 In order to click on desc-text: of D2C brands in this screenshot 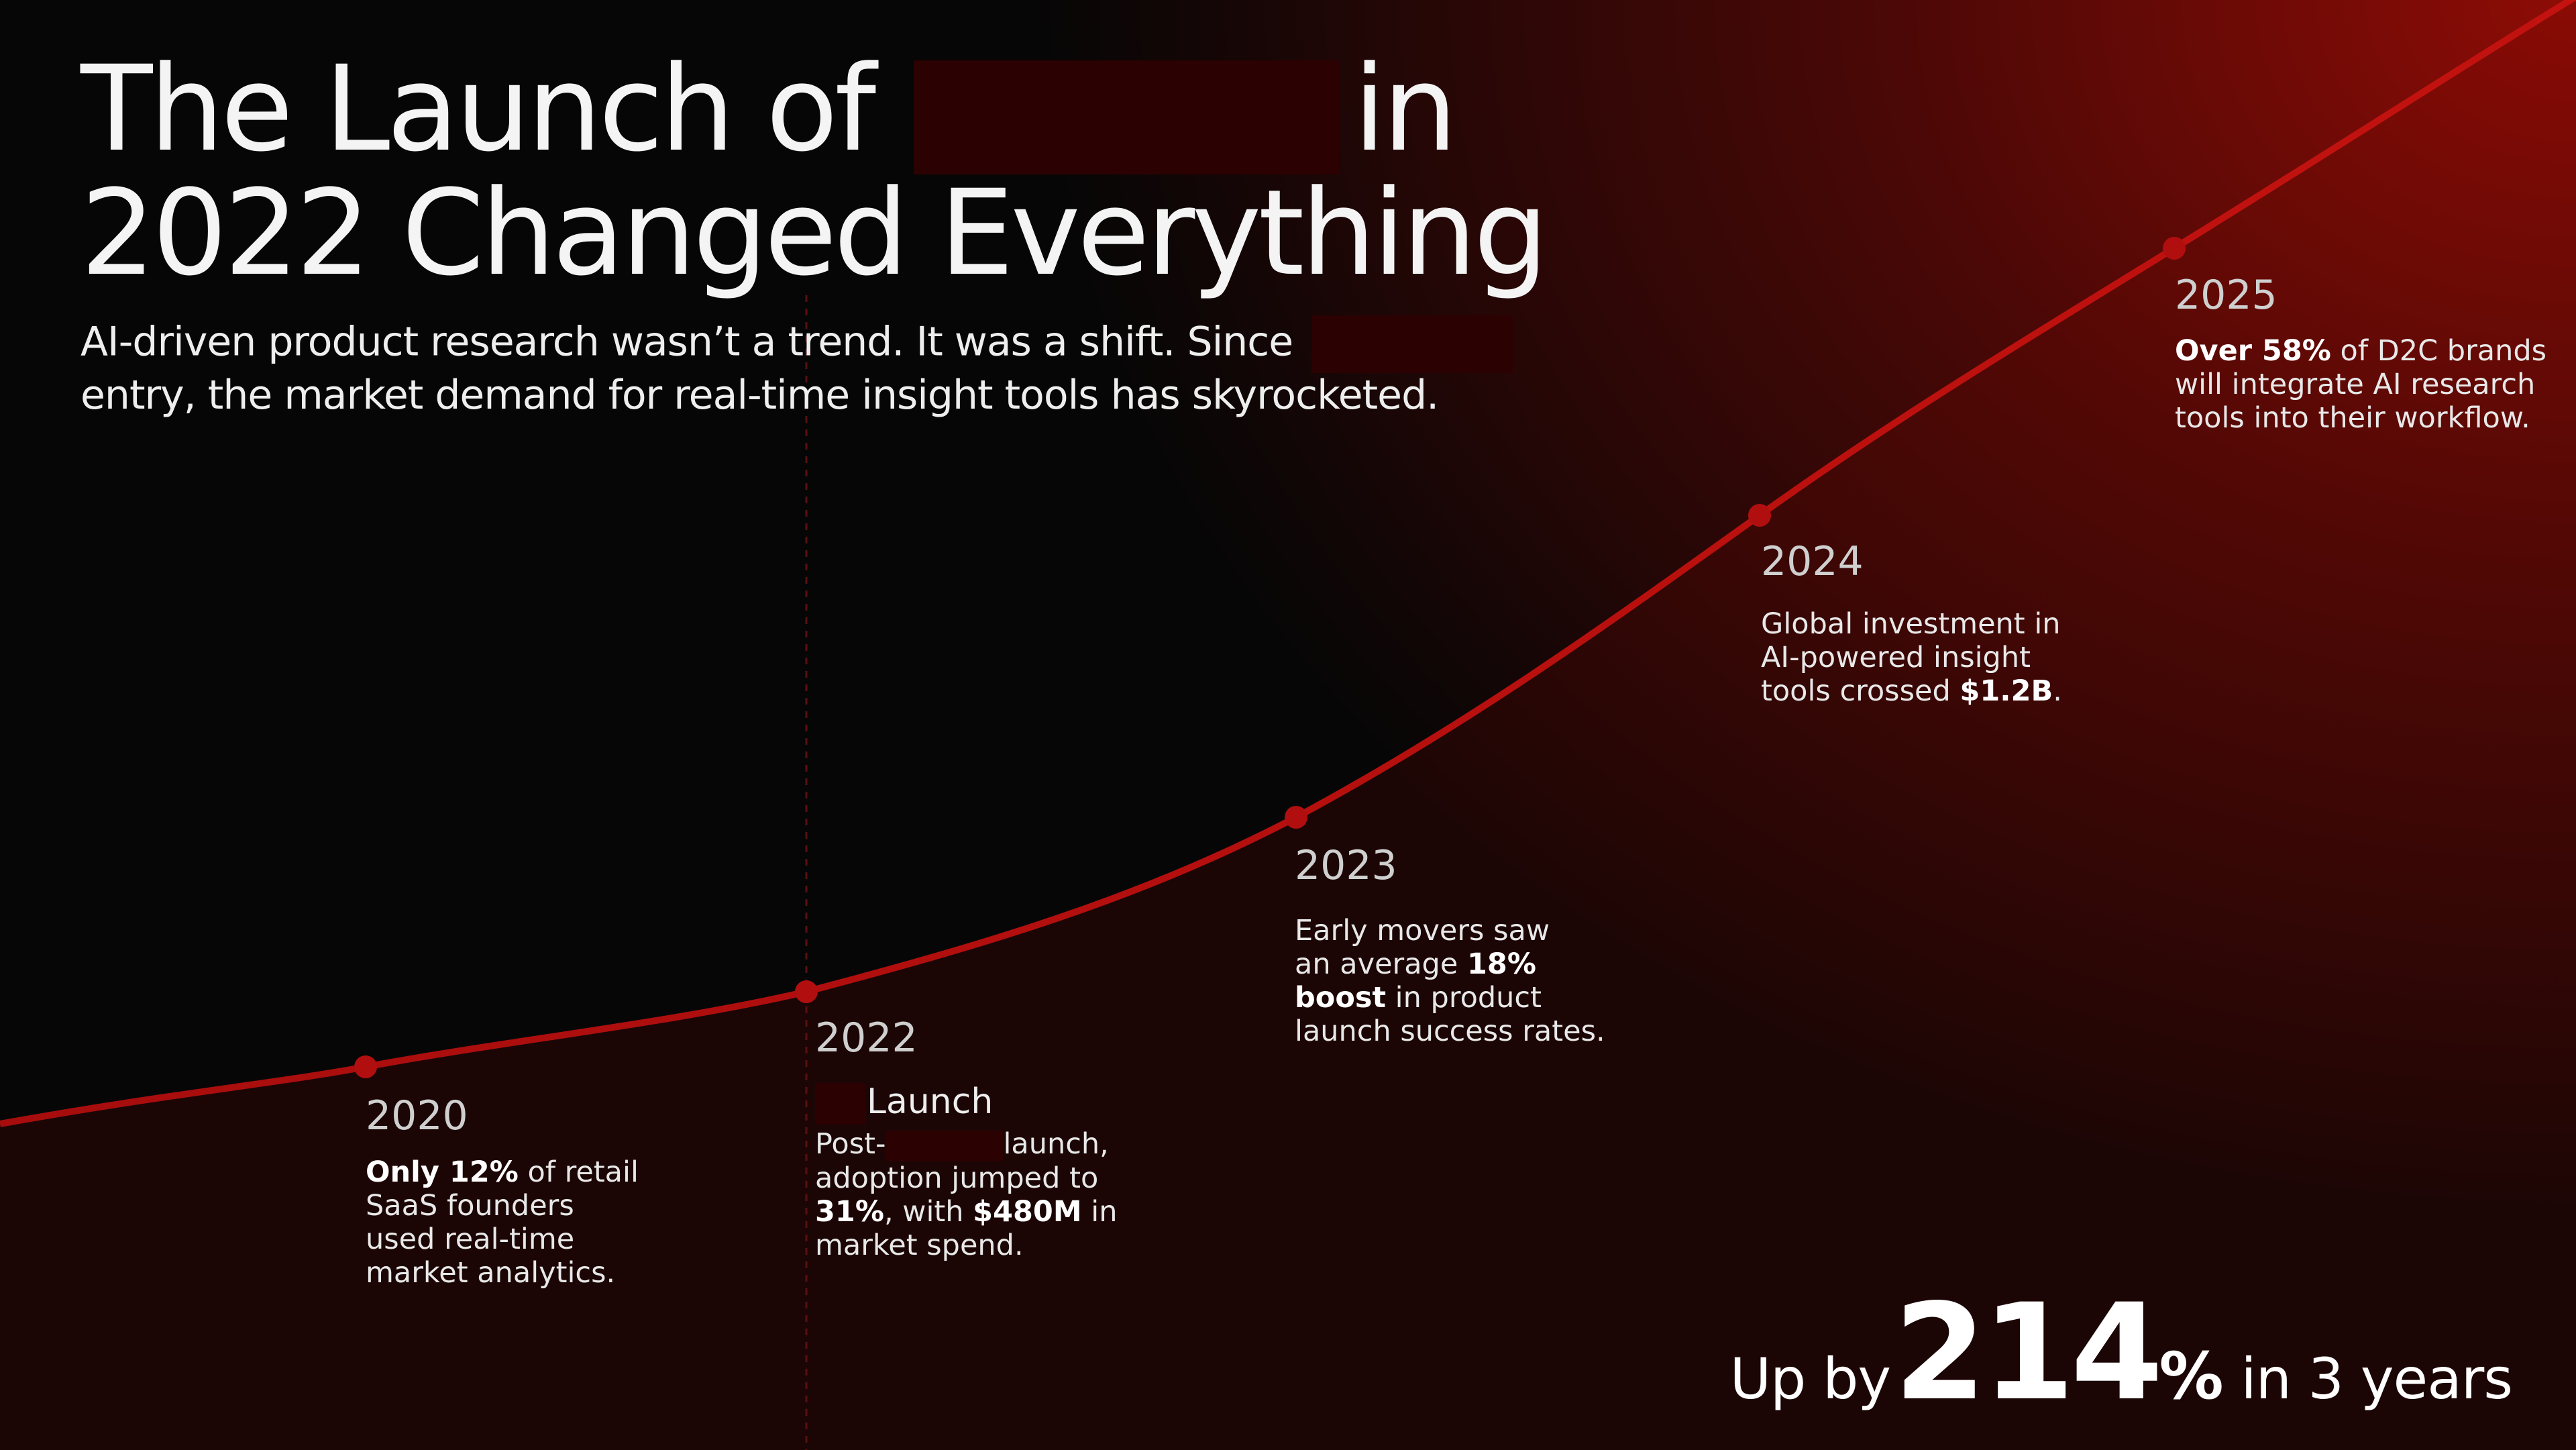, I will do `click(2438, 351)`.